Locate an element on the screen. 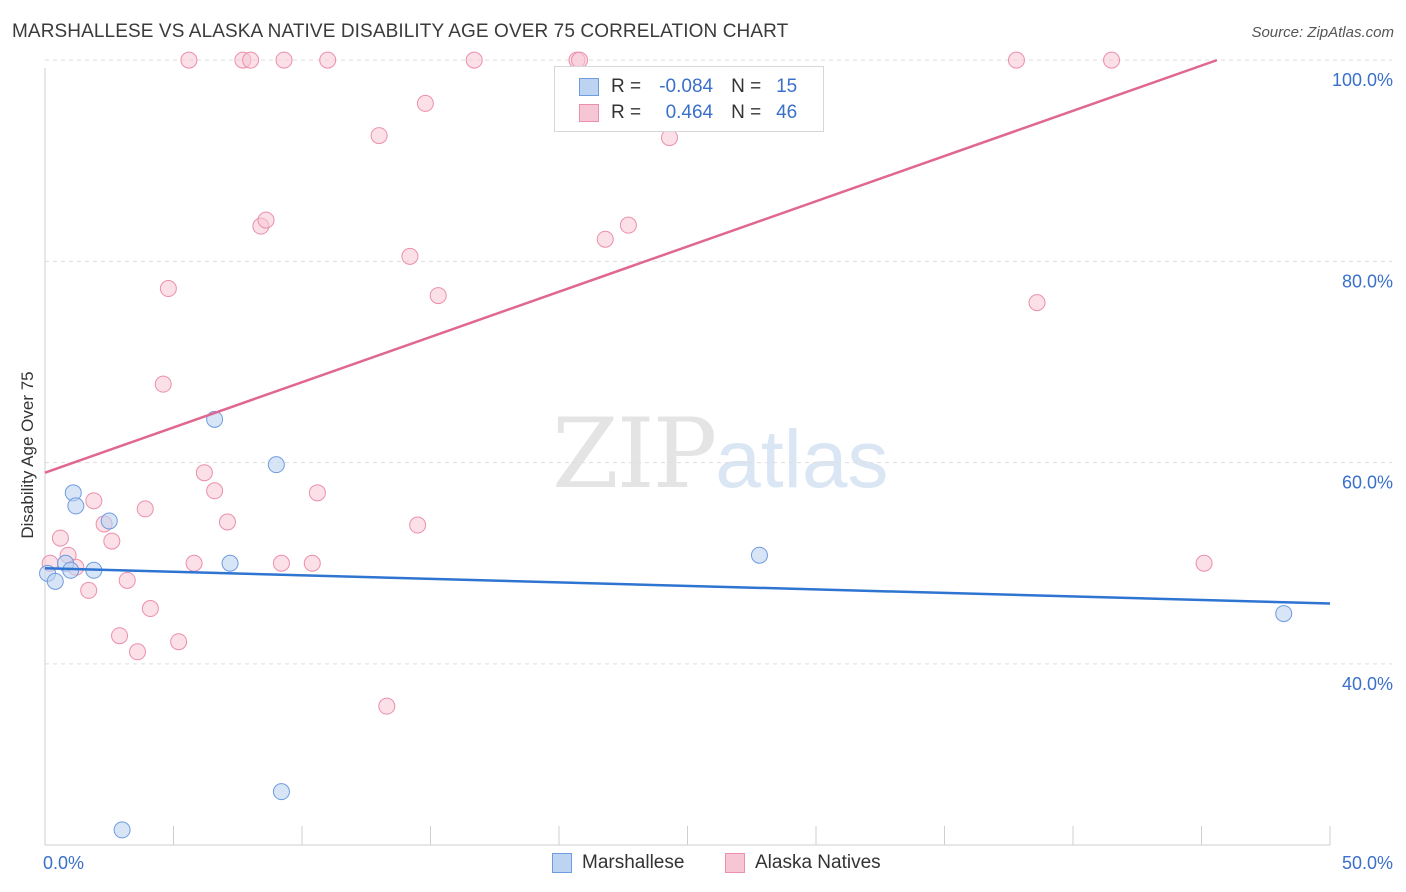 The width and height of the screenshot is (1406, 892). source-credit: Source: ZipAtlas.com is located at coordinates (1322, 32).